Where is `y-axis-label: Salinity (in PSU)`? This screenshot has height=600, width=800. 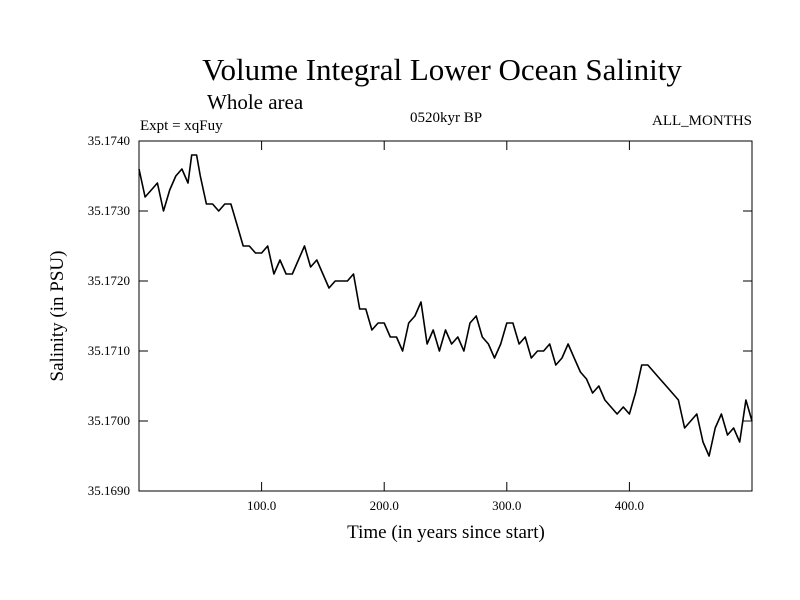
y-axis-label: Salinity (in PSU) is located at coordinates (57, 316).